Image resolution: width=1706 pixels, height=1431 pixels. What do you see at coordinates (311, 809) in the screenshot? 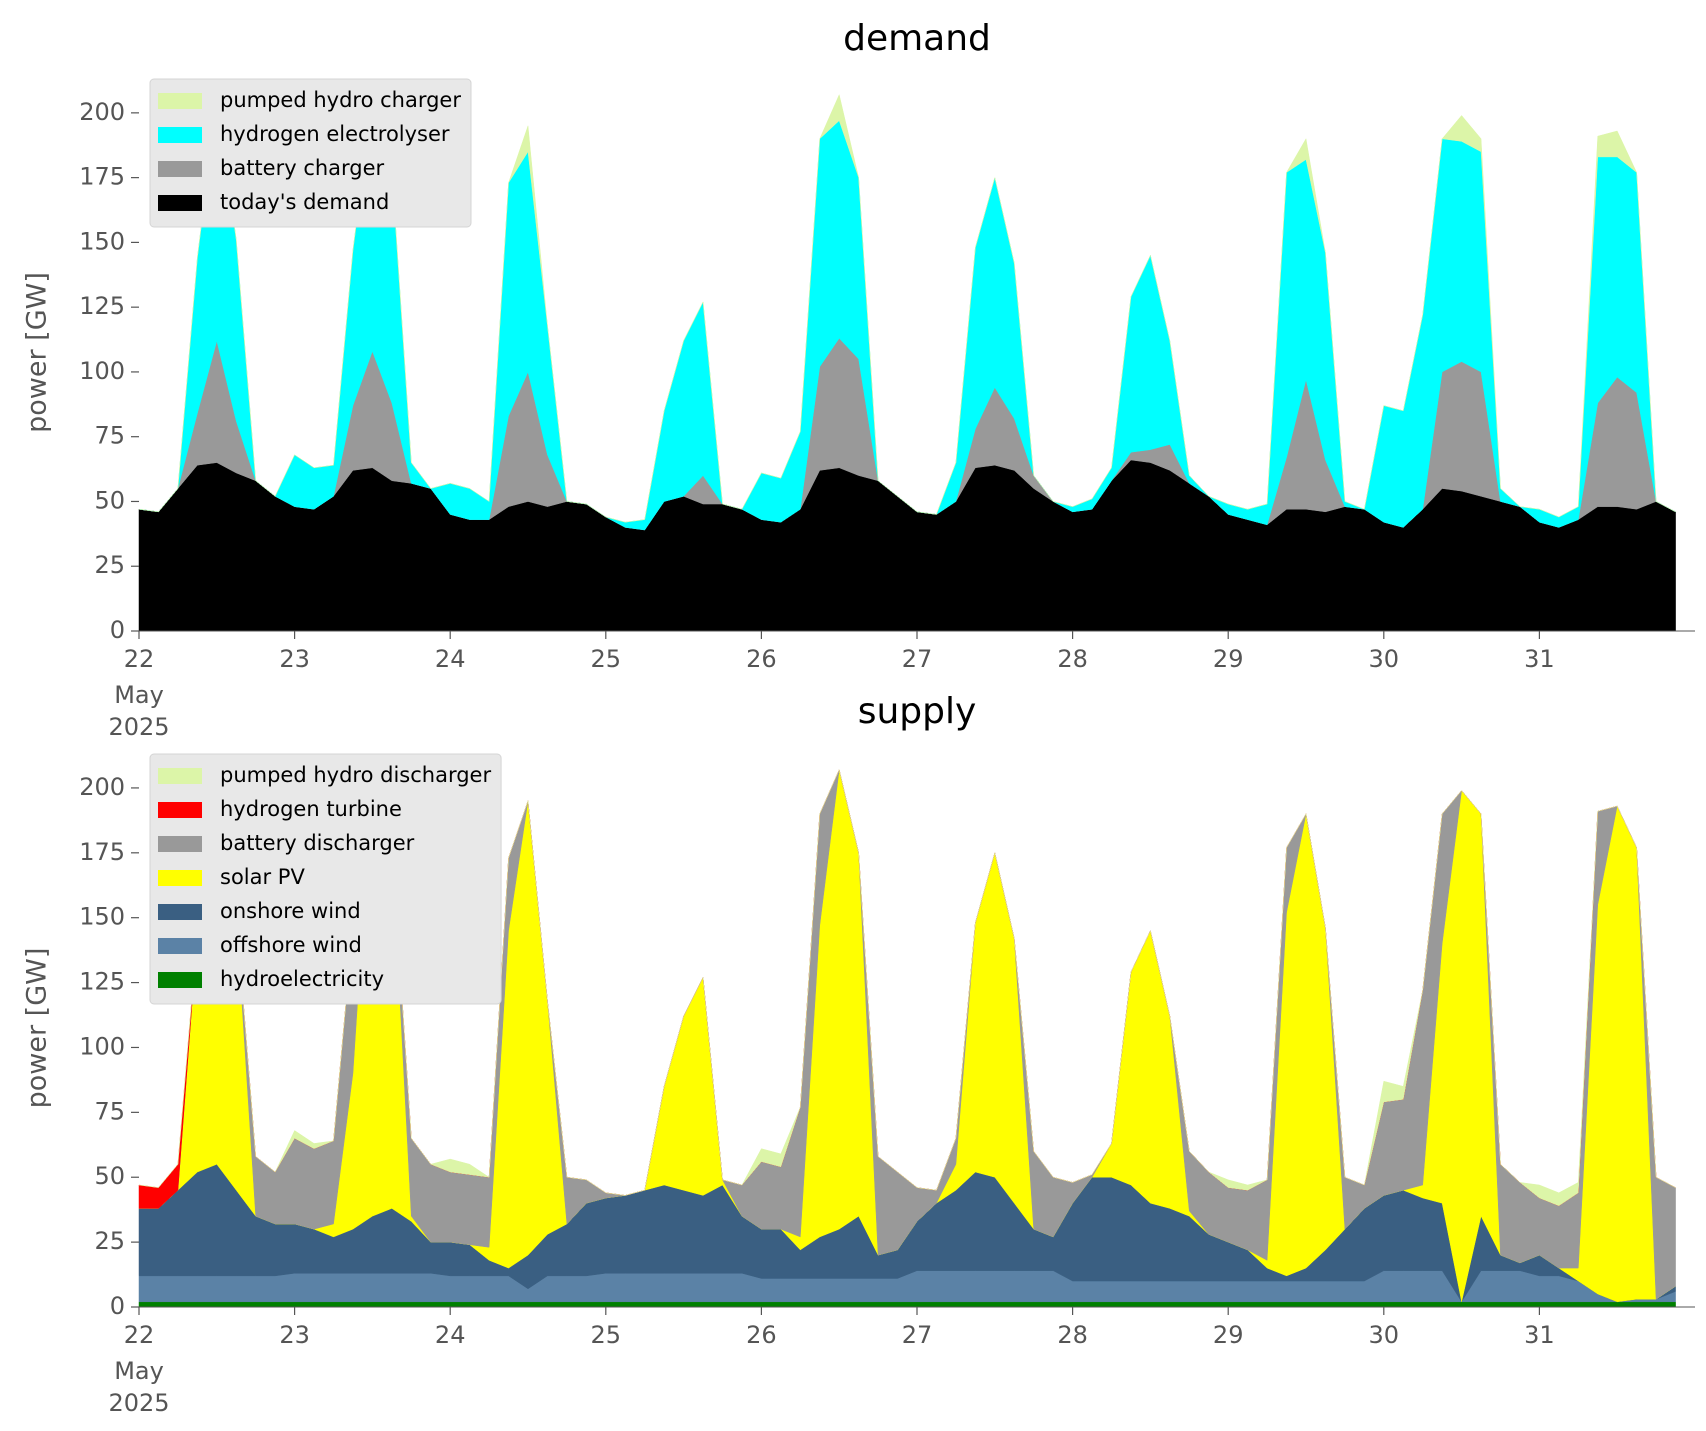
I see `legend-label: hydrogen turbine` at bounding box center [311, 809].